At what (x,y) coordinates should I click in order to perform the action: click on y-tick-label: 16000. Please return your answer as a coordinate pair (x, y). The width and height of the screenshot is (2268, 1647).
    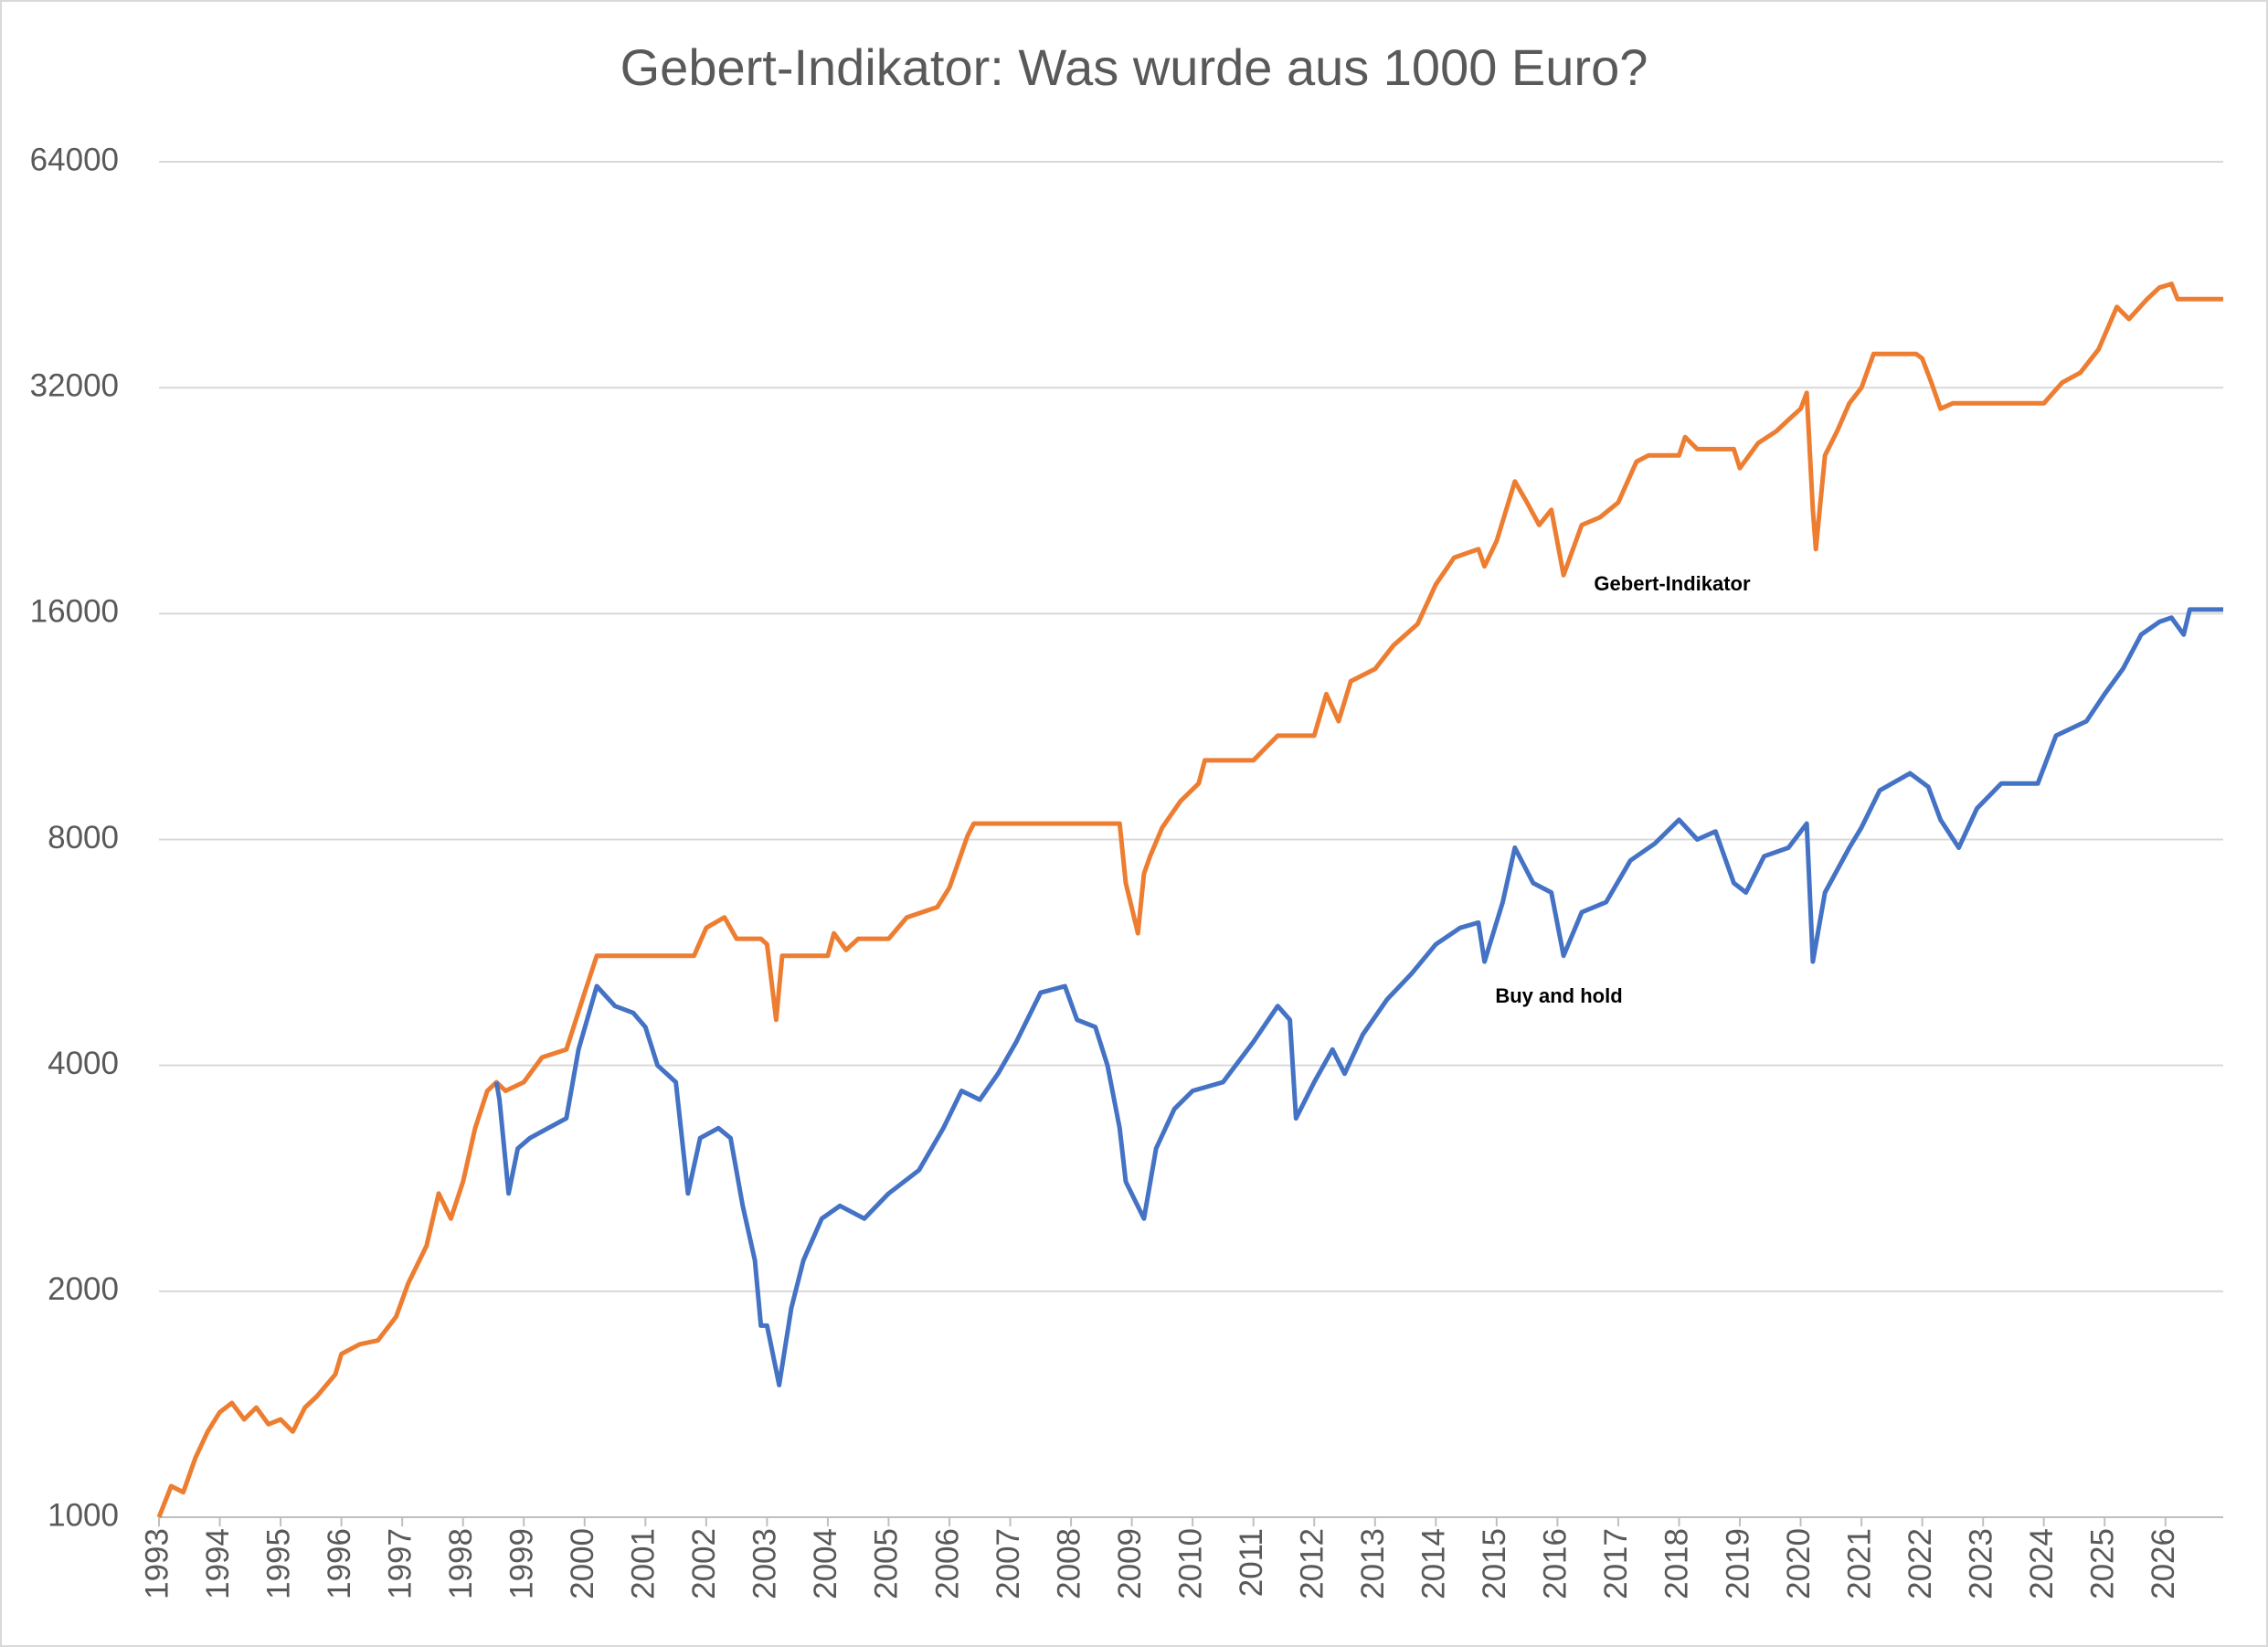
    Looking at the image, I should click on (74, 612).